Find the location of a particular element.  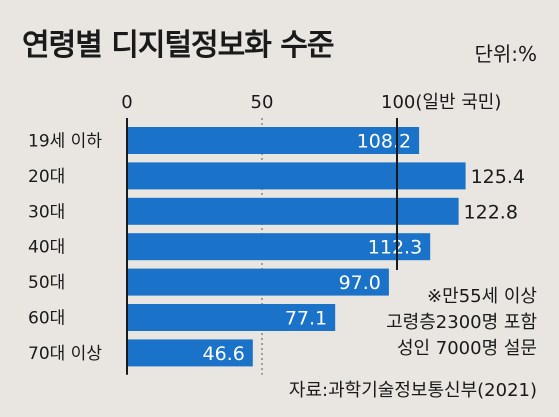

value-label: 108.2 is located at coordinates (384, 142).